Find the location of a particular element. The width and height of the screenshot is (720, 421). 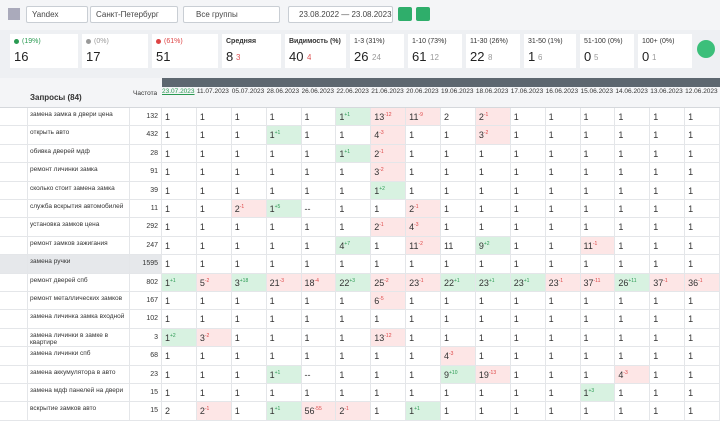

position-cell: 22+3 is located at coordinates (354, 282).